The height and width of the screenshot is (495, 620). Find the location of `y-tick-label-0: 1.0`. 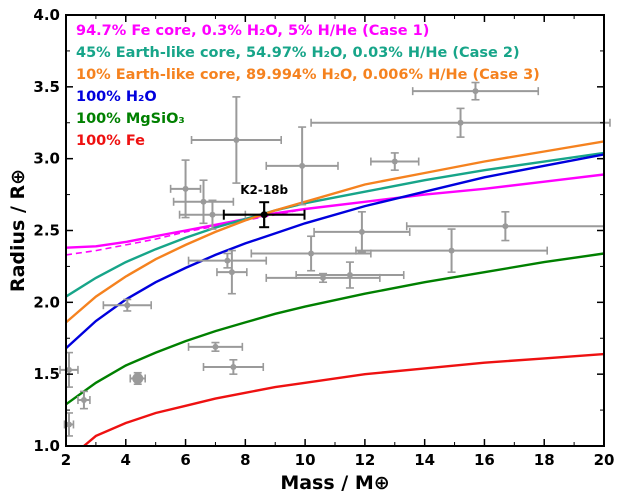

y-tick-label-0: 1.0 is located at coordinates (46, 446).